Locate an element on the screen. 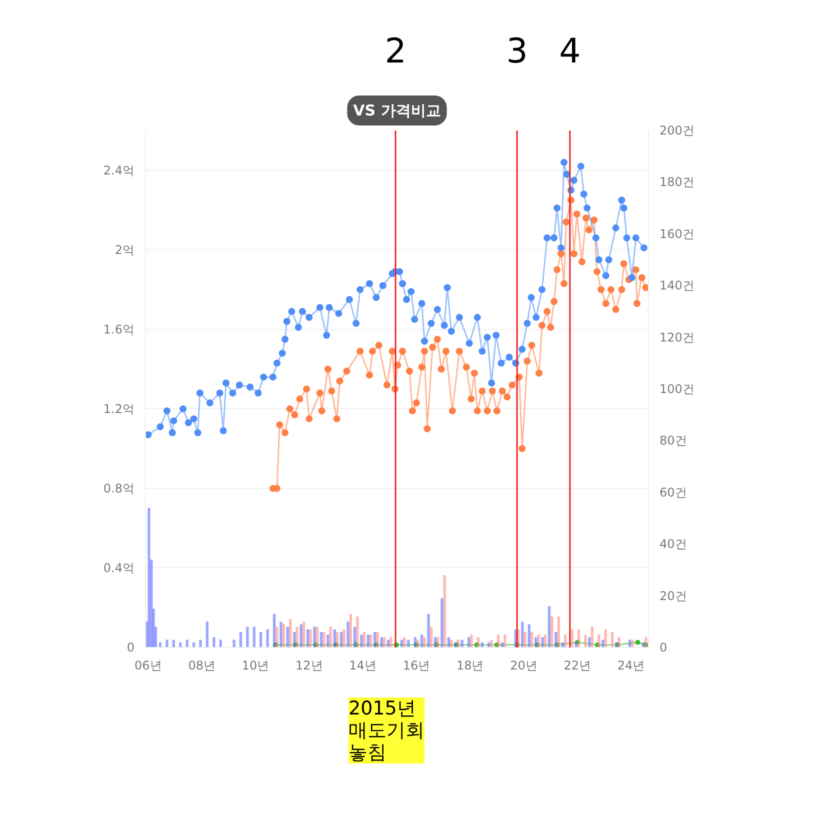  y2-tick-label: 60건 is located at coordinates (673, 492).